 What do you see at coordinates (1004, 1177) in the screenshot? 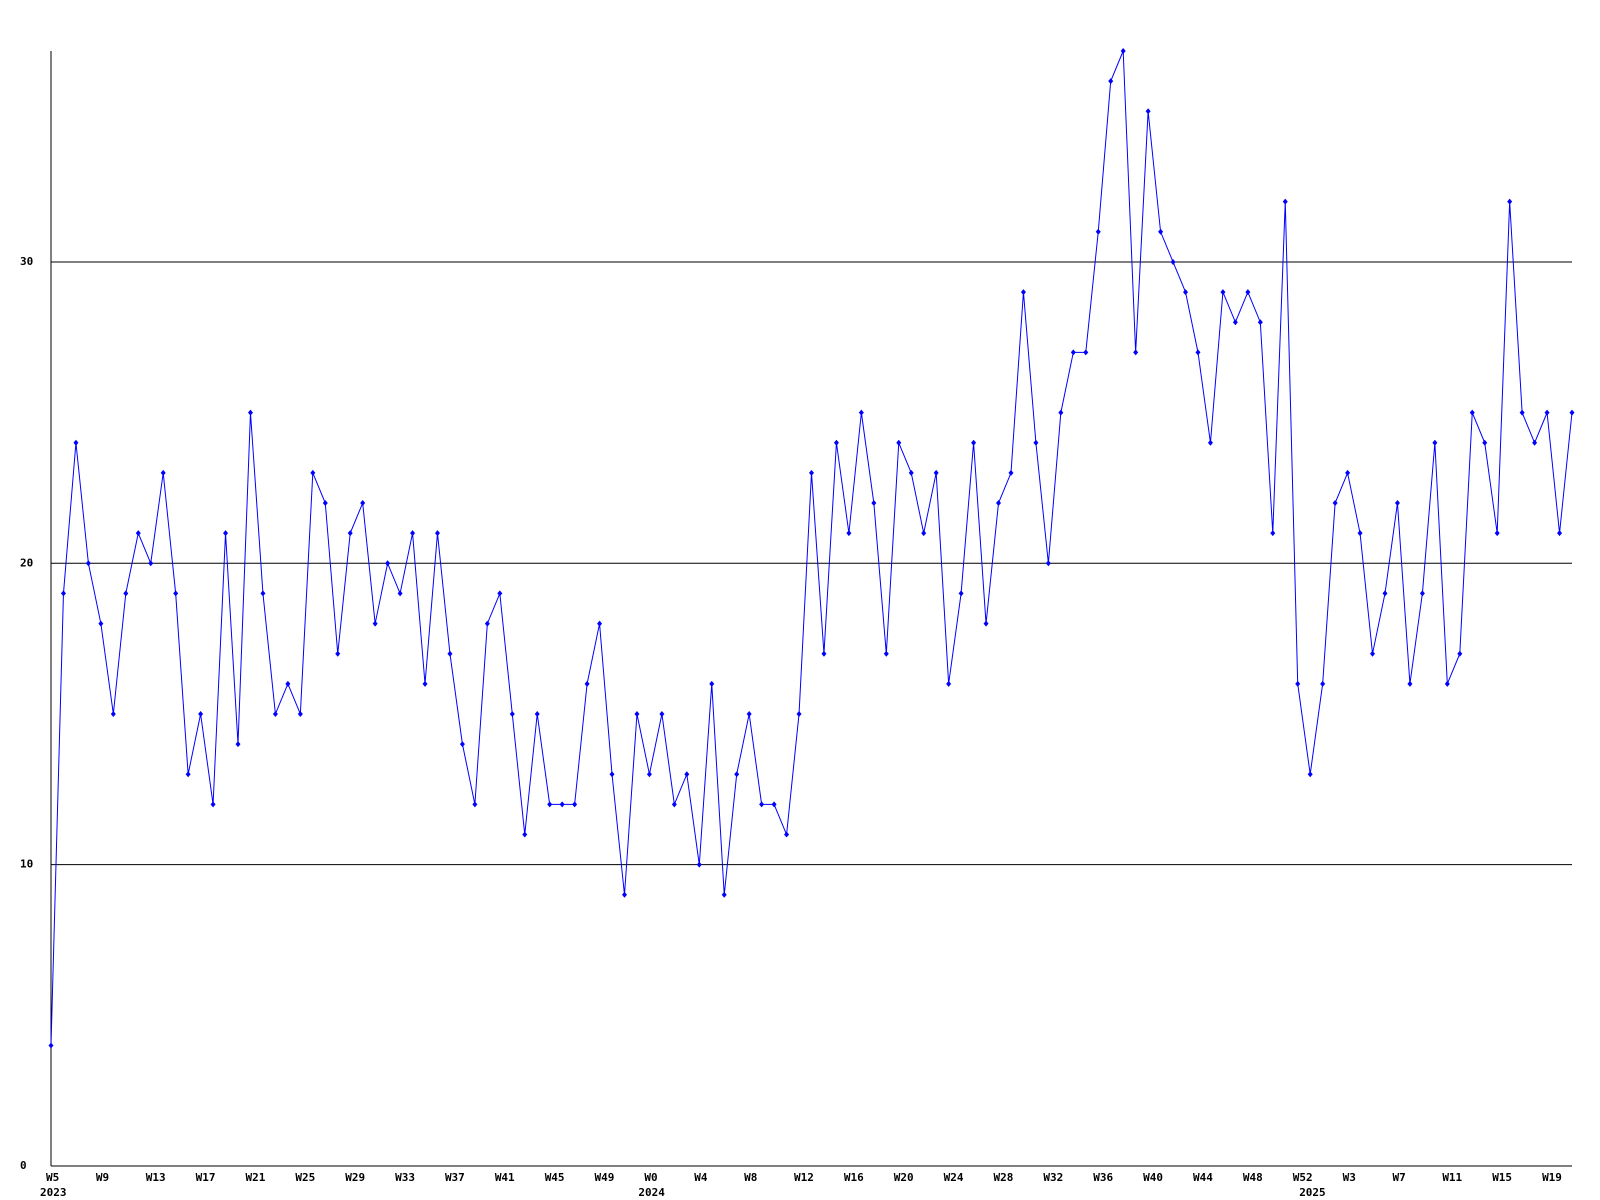
I see `x-tick-label: W28` at bounding box center [1004, 1177].